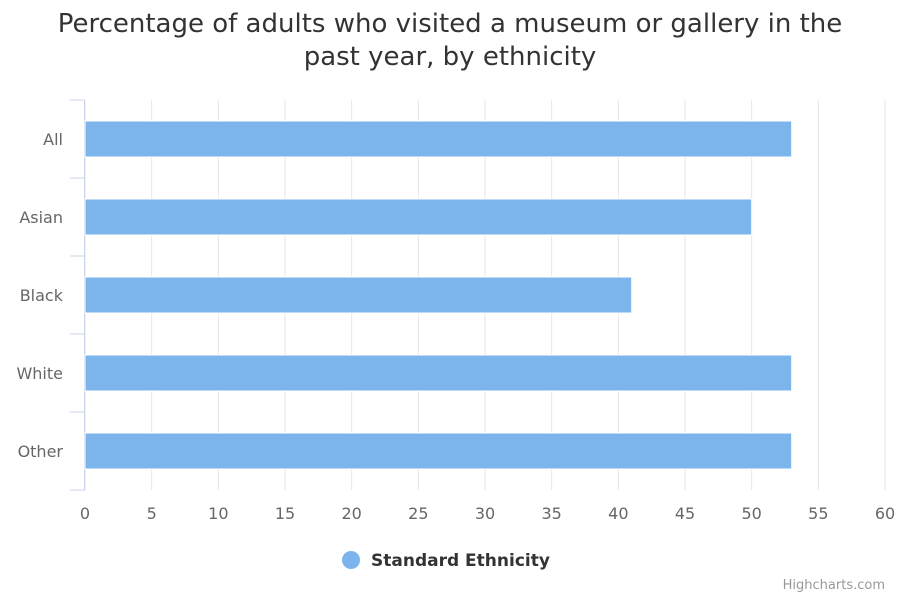 The image size is (900, 600). I want to click on x-tick-label: 10, so click(218, 513).